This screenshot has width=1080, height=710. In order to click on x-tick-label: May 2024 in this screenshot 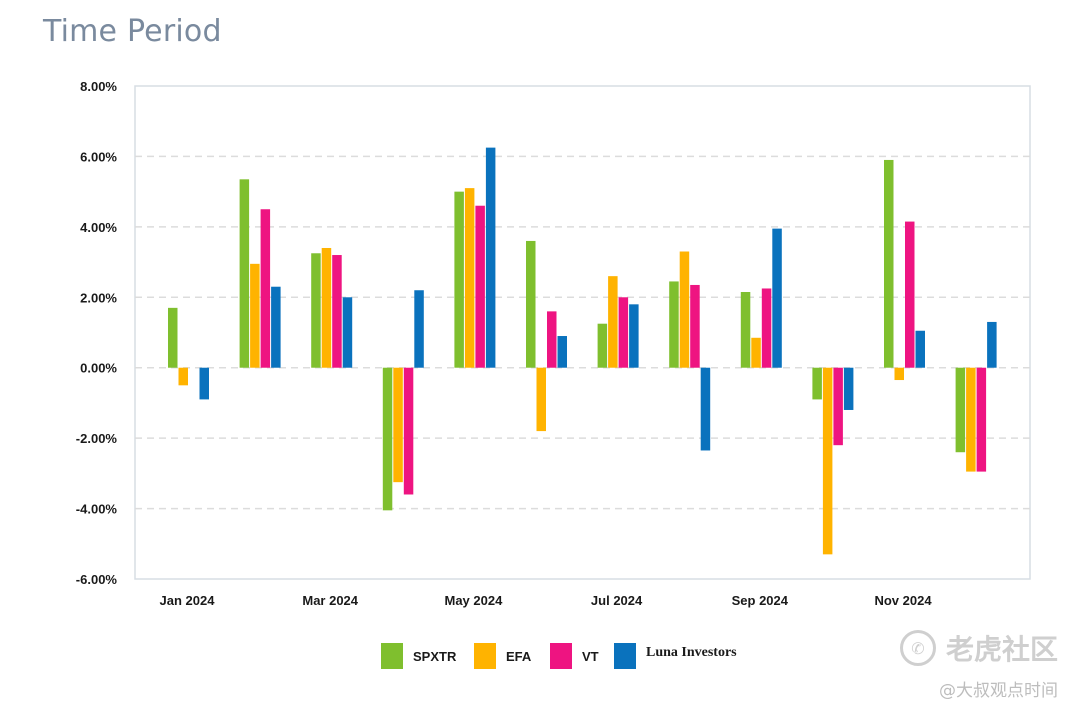, I will do `click(473, 600)`.